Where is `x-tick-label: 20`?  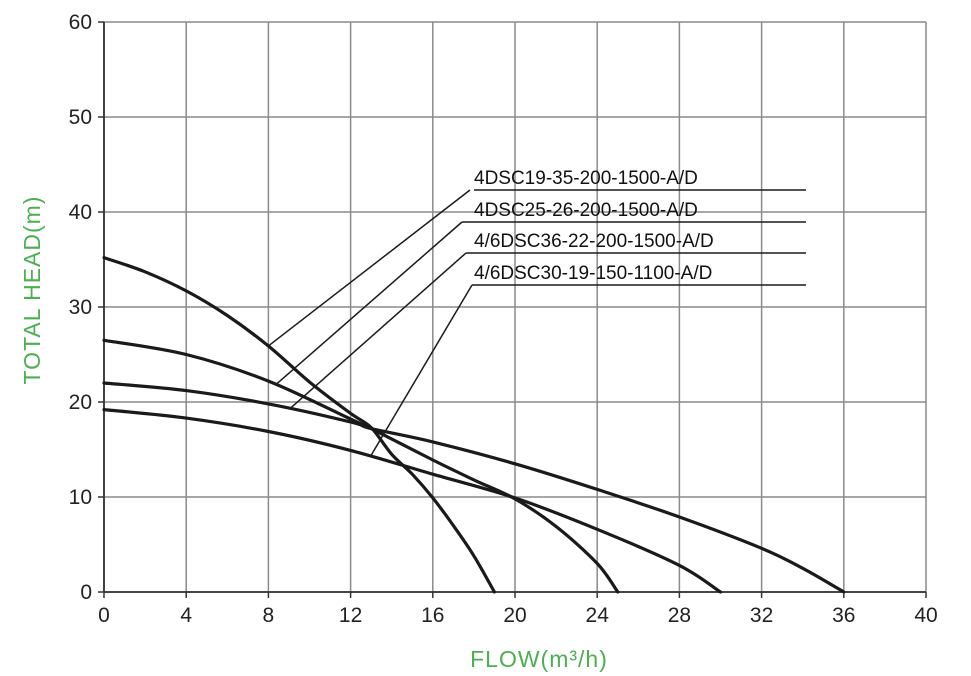 x-tick-label: 20 is located at coordinates (514, 615).